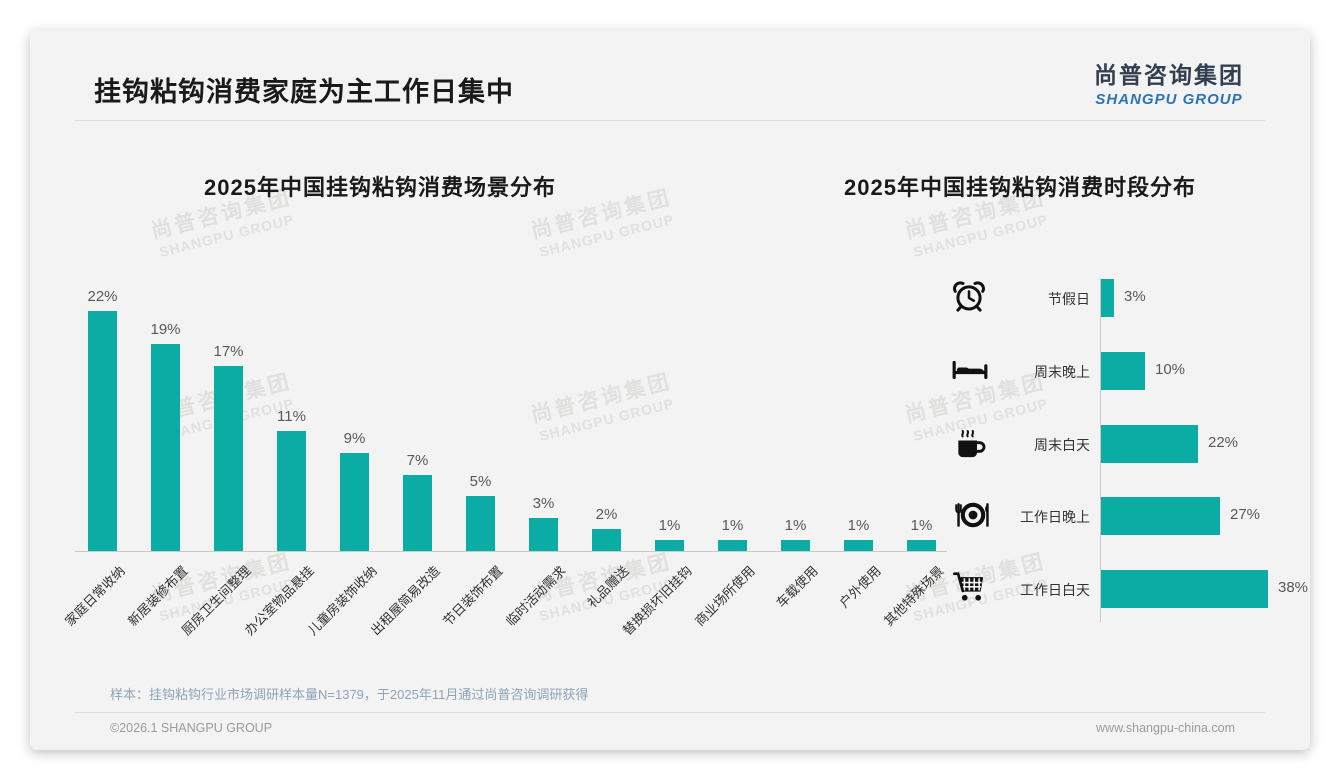 The width and height of the screenshot is (1340, 780). What do you see at coordinates (216, 601) in the screenshot?
I see `category-label: 厨房卫生间整理` at bounding box center [216, 601].